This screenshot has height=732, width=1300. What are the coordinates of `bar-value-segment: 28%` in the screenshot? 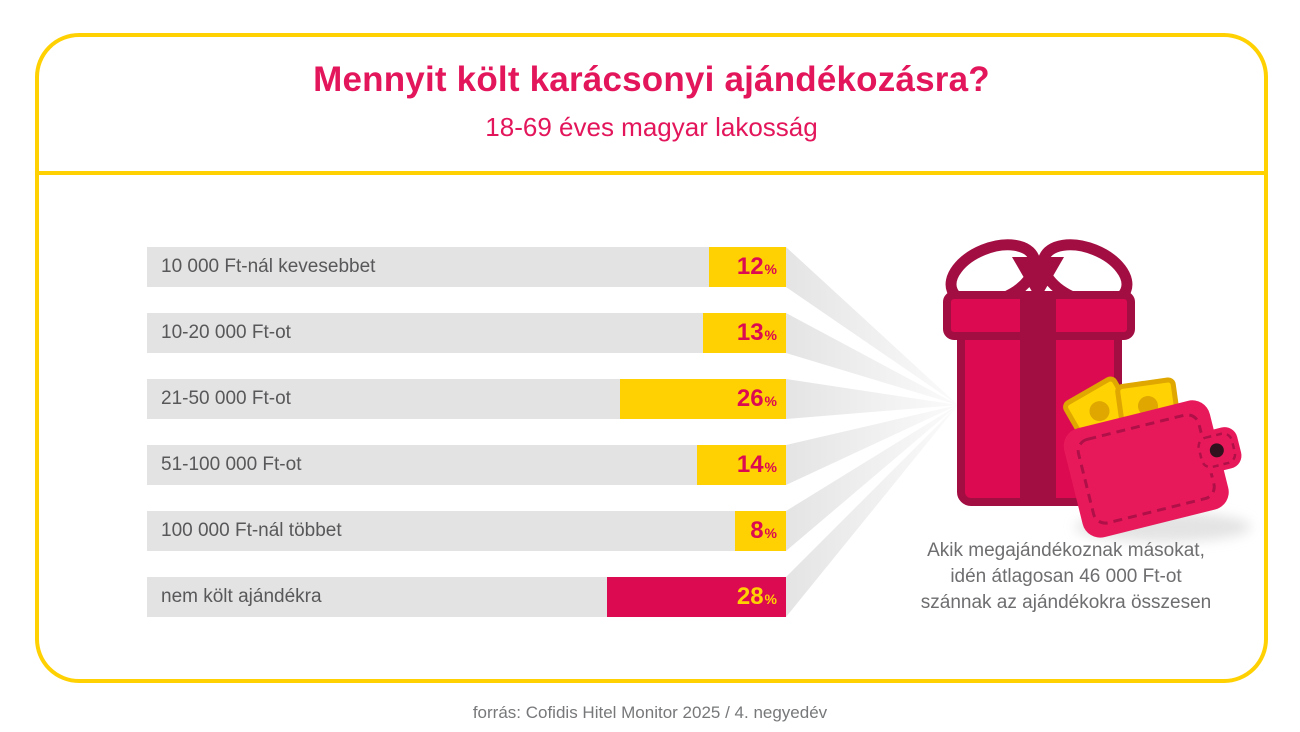 It's located at (696, 597).